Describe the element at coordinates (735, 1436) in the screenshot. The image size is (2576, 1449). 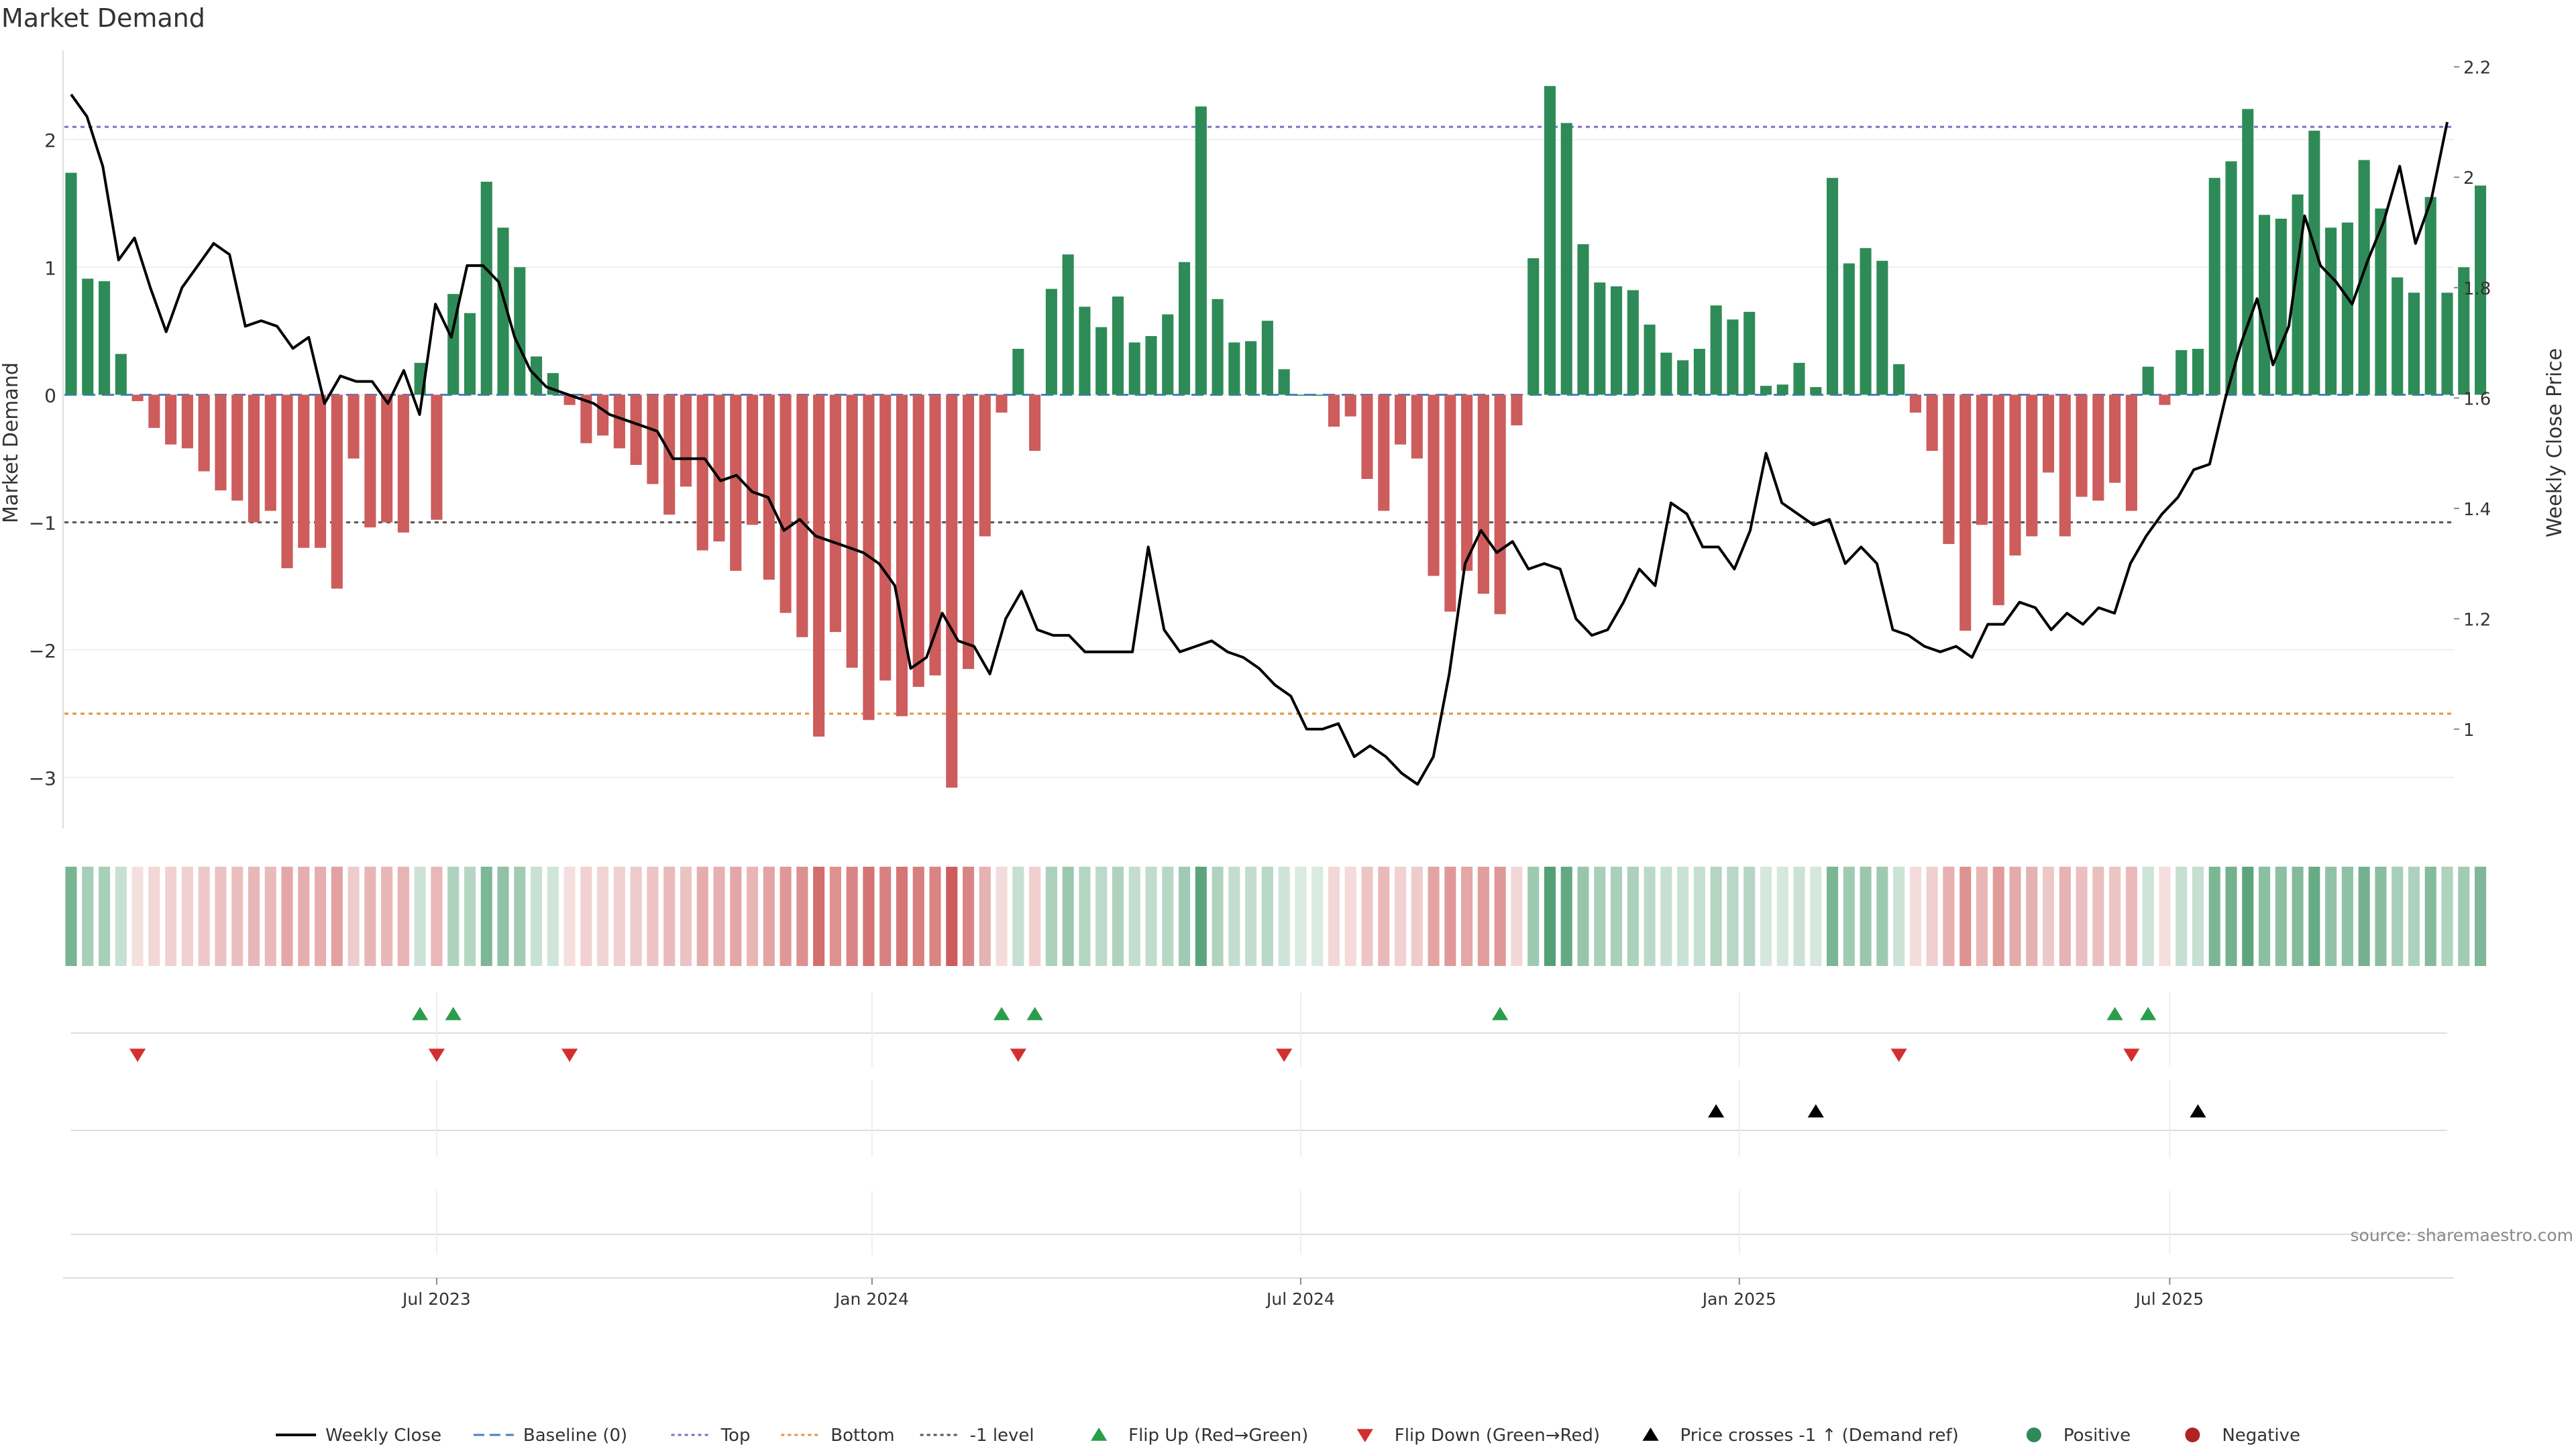
I see `legend-label: Top` at that location.